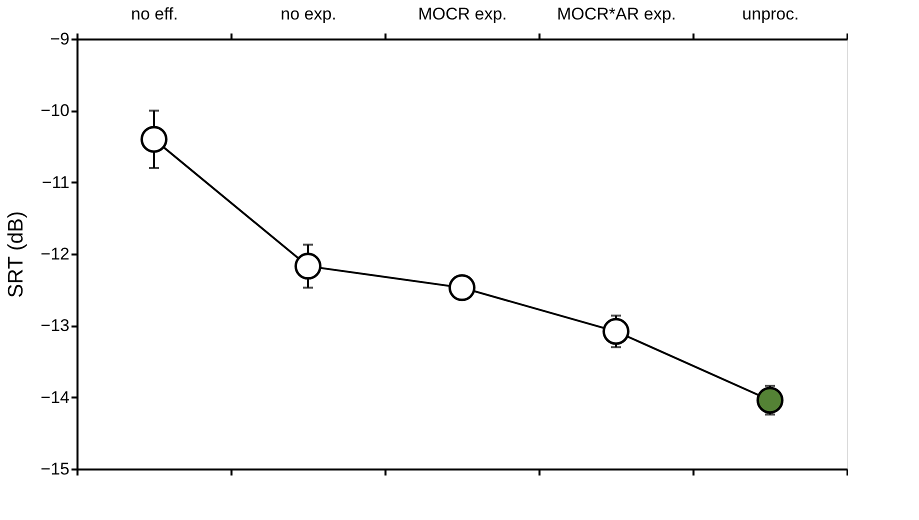  What do you see at coordinates (55, 469) in the screenshot?
I see `y-tick-label: −15` at bounding box center [55, 469].